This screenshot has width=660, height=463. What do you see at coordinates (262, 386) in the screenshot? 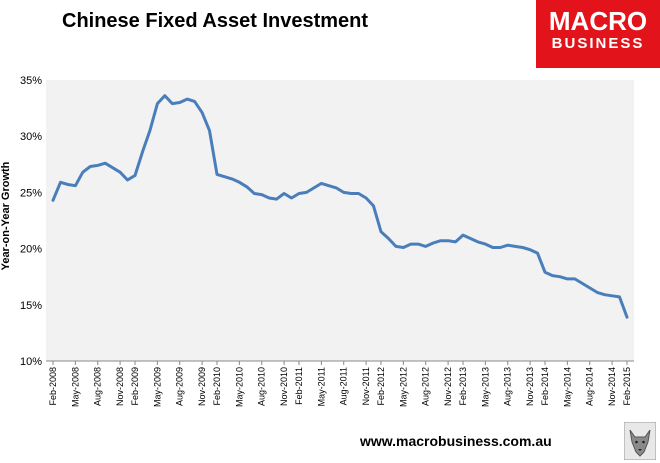
I see `x-tick-label: Aug-2010` at bounding box center [262, 386].